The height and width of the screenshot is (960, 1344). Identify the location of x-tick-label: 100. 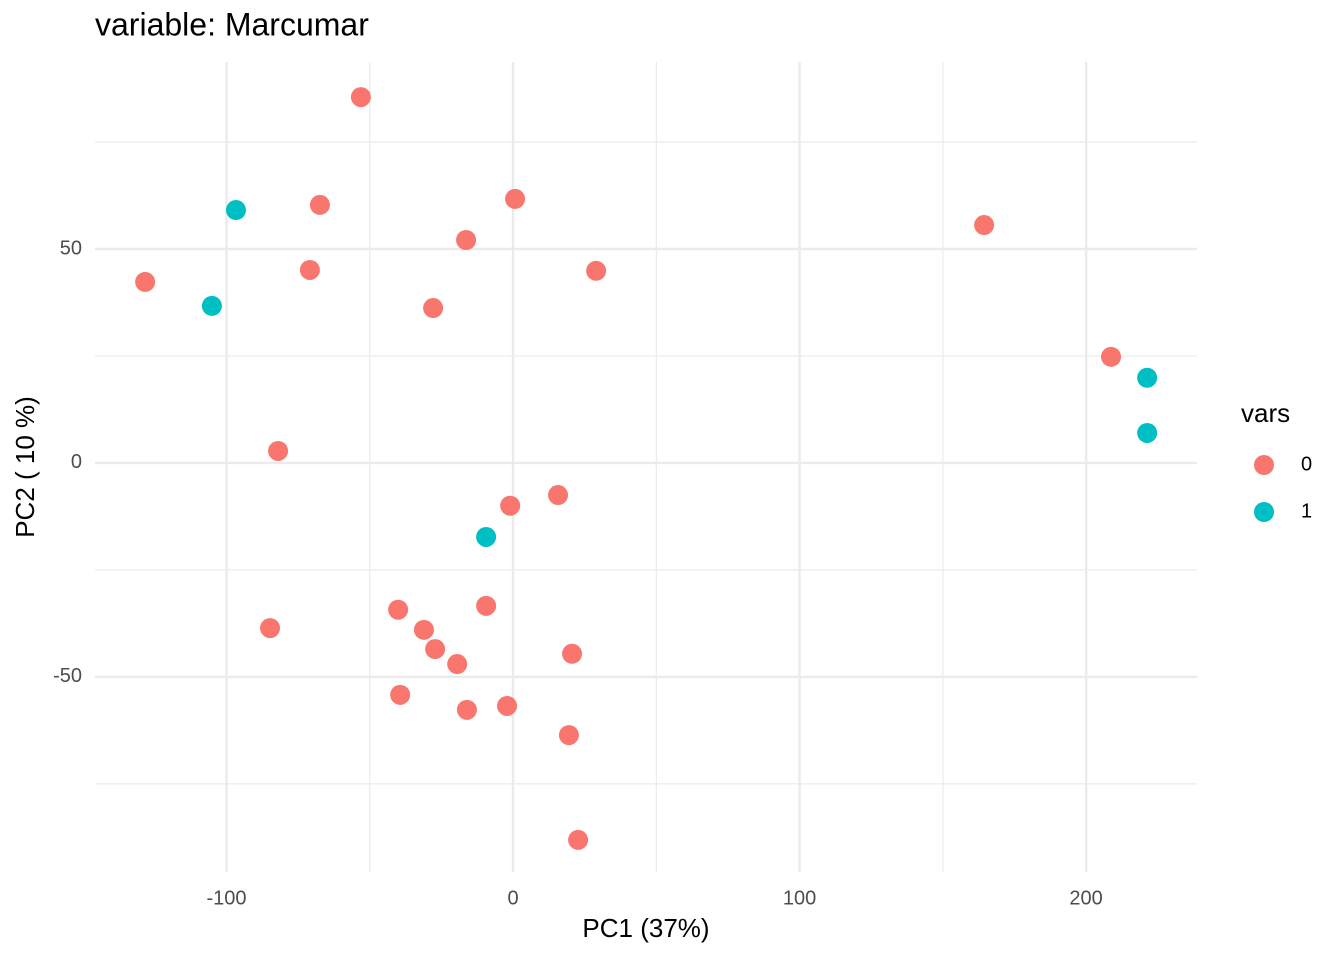
(799, 898).